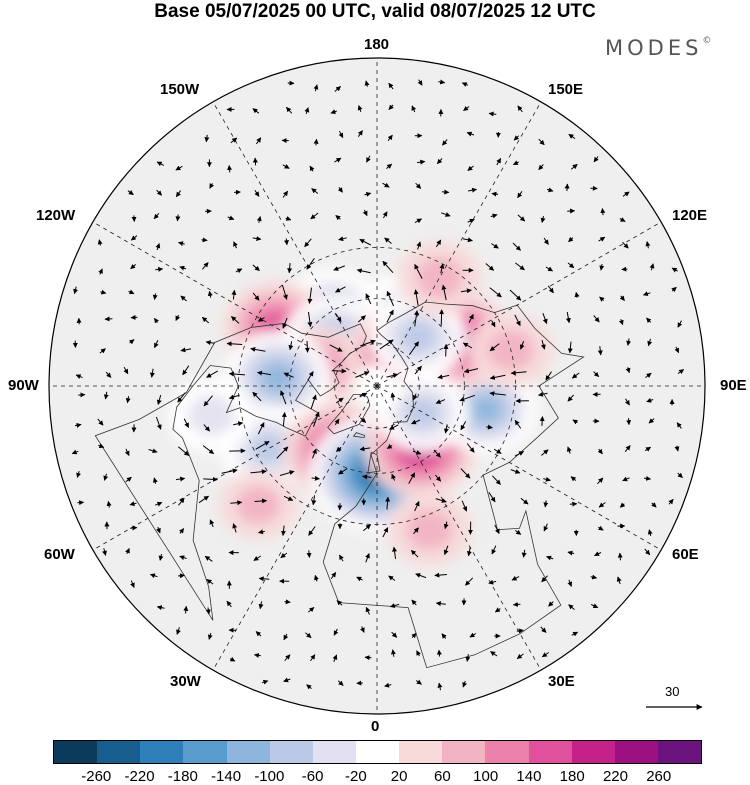 Image resolution: width=750 pixels, height=785 pixels. What do you see at coordinates (528, 776) in the screenshot?
I see `colorbar-tick-label: 140` at bounding box center [528, 776].